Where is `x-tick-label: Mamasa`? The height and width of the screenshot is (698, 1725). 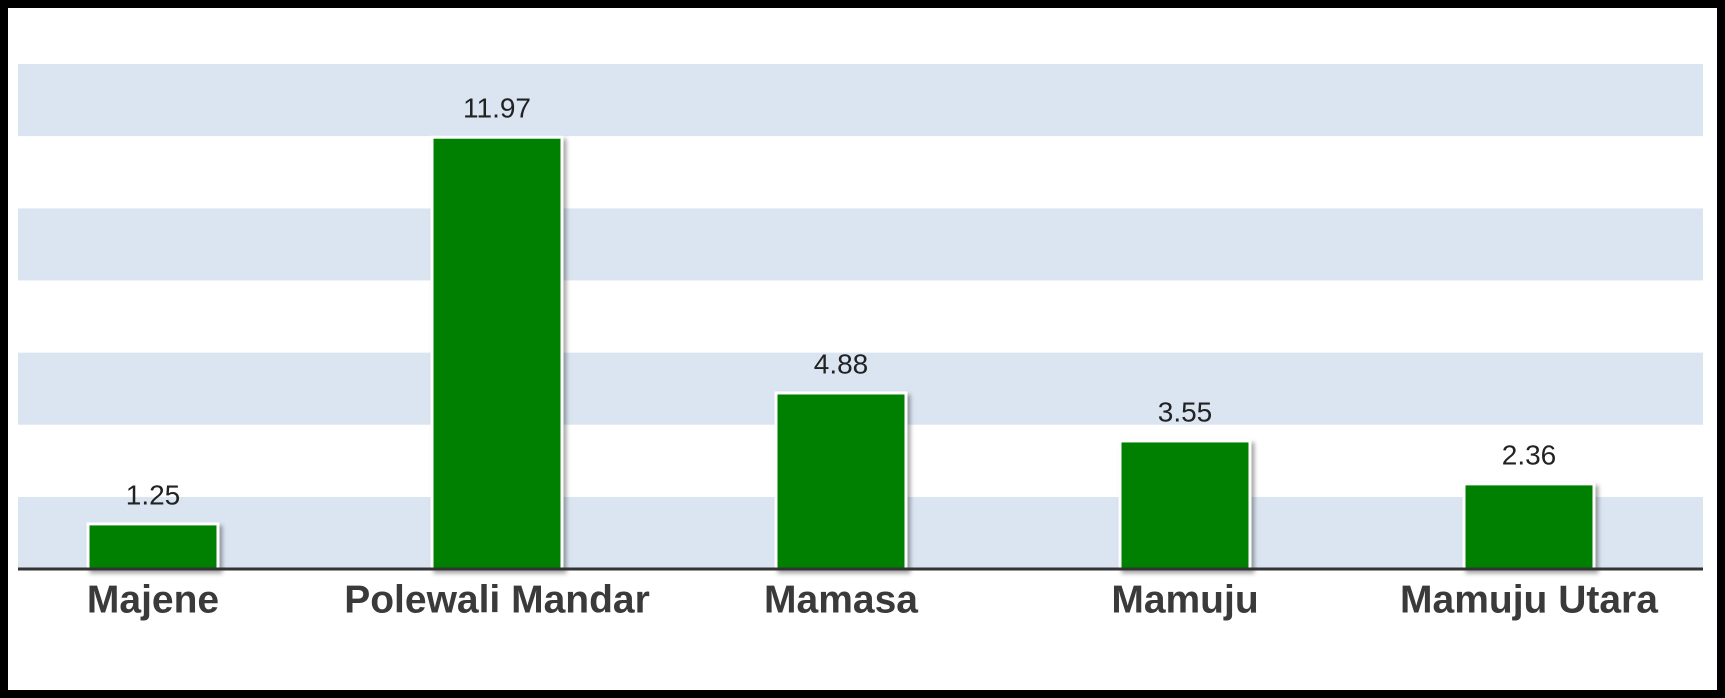
x-tick-label: Mamasa is located at coordinates (841, 599).